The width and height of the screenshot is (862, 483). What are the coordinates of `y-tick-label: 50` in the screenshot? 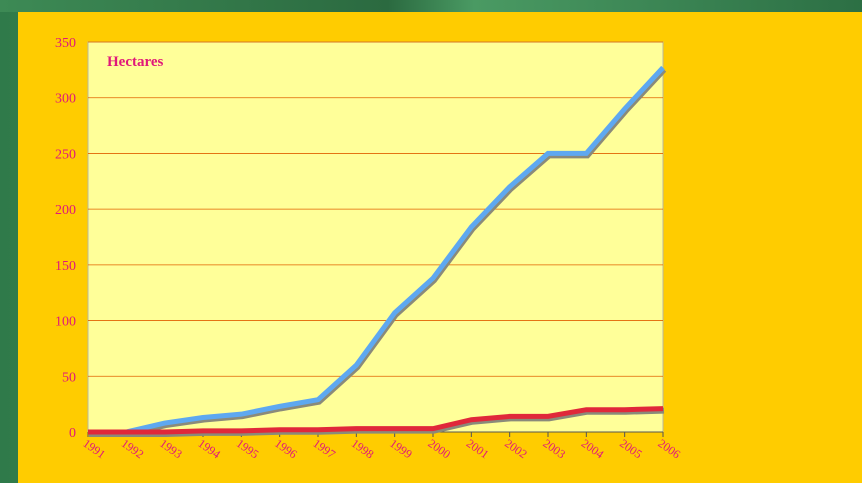 It's located at (69, 377).